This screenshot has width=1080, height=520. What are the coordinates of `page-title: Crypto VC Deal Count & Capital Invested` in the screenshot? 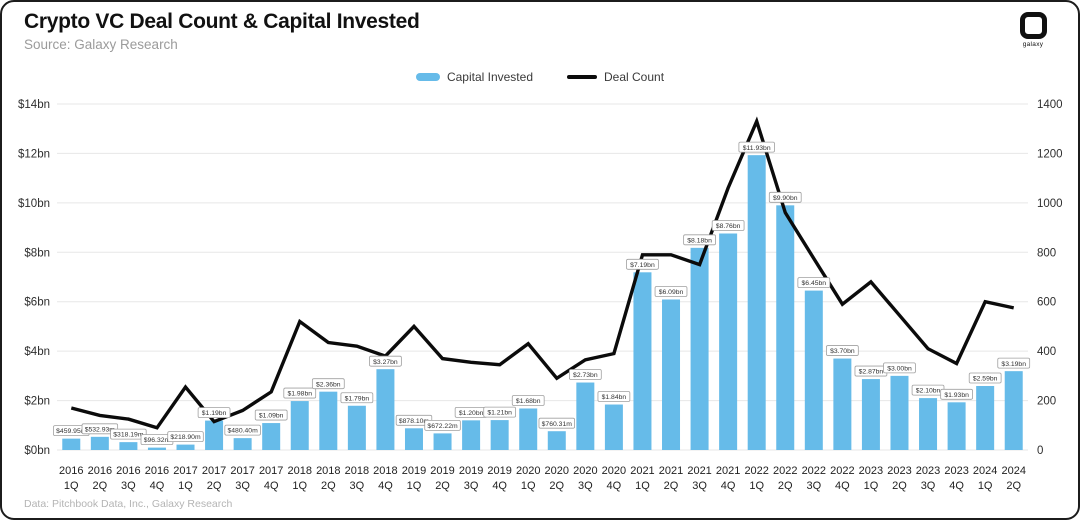 It's located at (222, 21).